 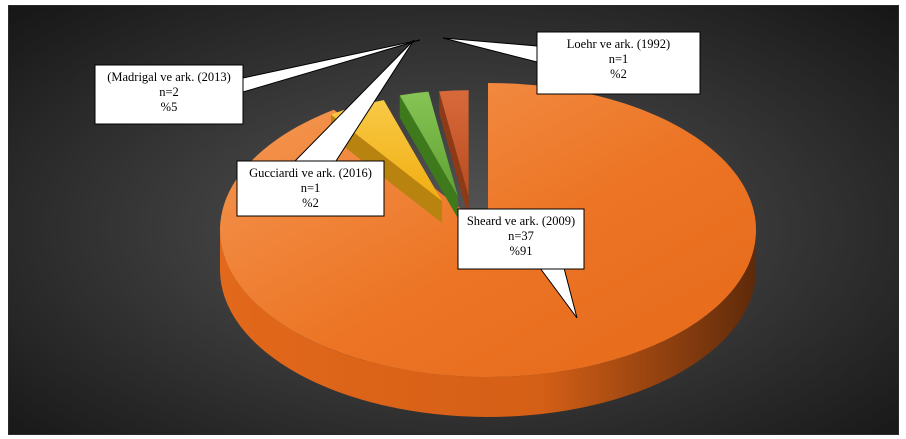 What do you see at coordinates (310, 173) in the screenshot?
I see `callout-label: Gucciardi ve ark. (2016)` at bounding box center [310, 173].